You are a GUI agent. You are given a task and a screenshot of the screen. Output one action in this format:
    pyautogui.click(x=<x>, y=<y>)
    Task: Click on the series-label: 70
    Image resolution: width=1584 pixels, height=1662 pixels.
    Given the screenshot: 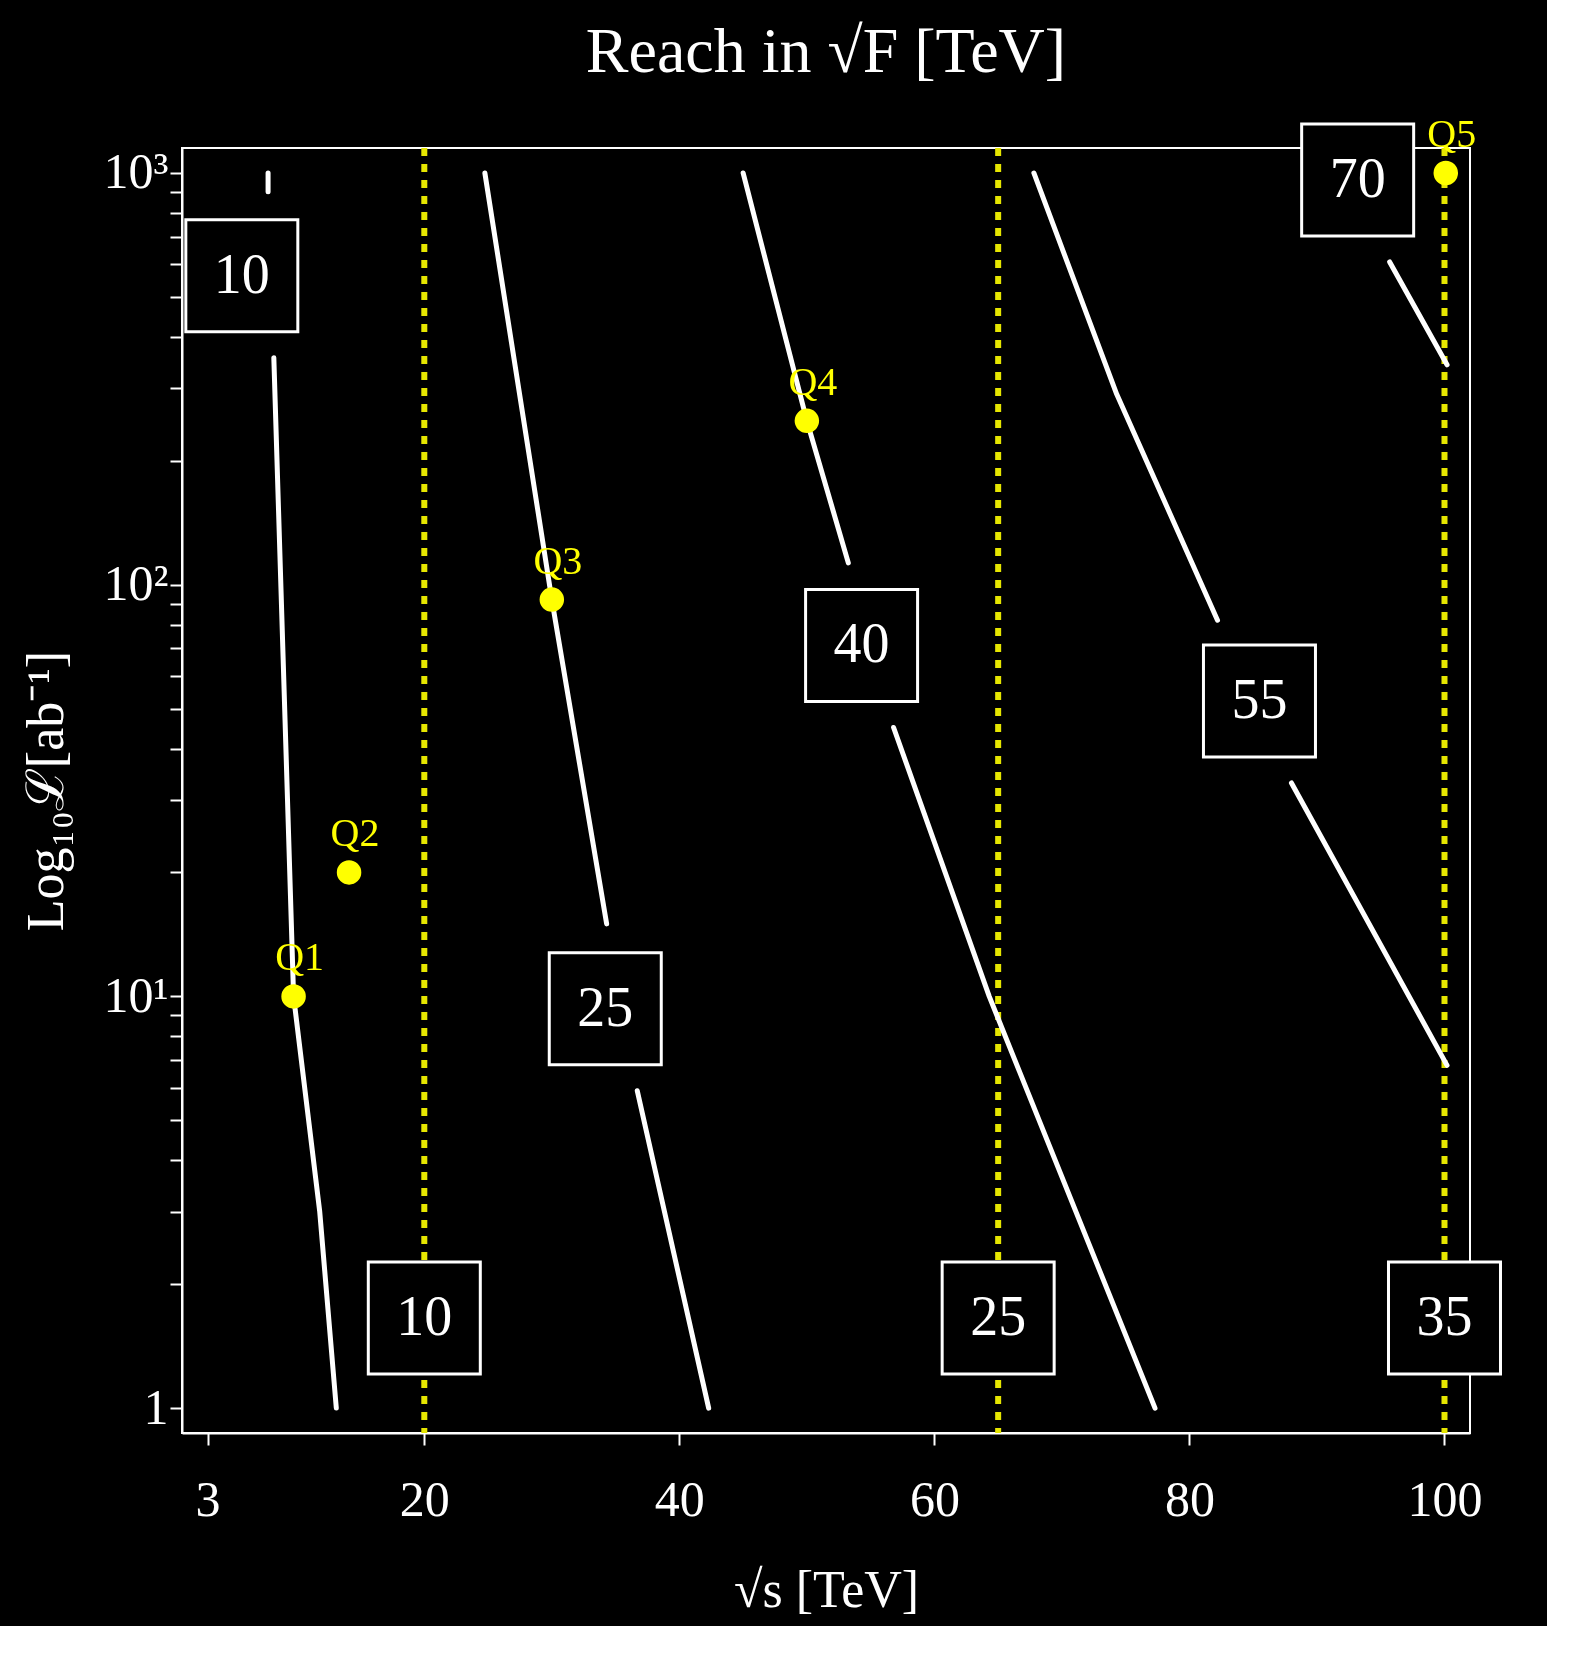 What is the action you would take?
    pyautogui.click(x=1357, y=177)
    